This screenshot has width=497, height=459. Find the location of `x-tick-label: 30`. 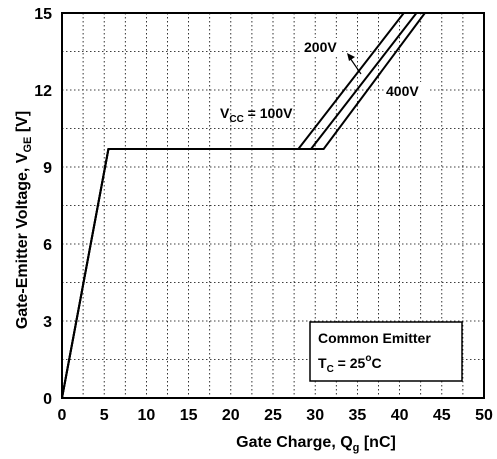

x-tick-label: 30 is located at coordinates (315, 415).